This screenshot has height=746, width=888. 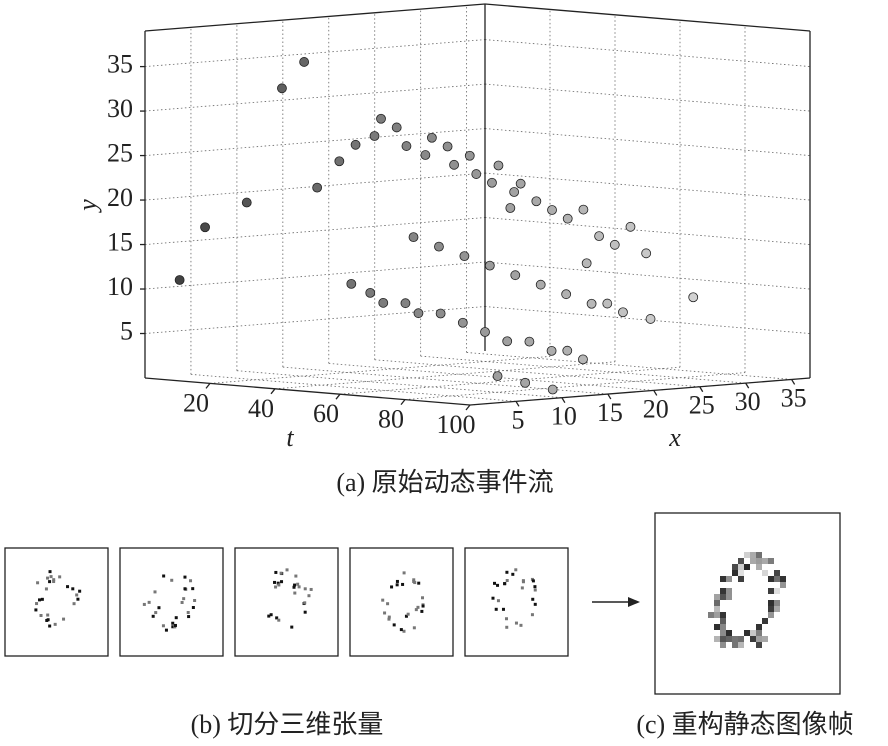 What do you see at coordinates (120, 108) in the screenshot?
I see `y-tick-label: 30` at bounding box center [120, 108].